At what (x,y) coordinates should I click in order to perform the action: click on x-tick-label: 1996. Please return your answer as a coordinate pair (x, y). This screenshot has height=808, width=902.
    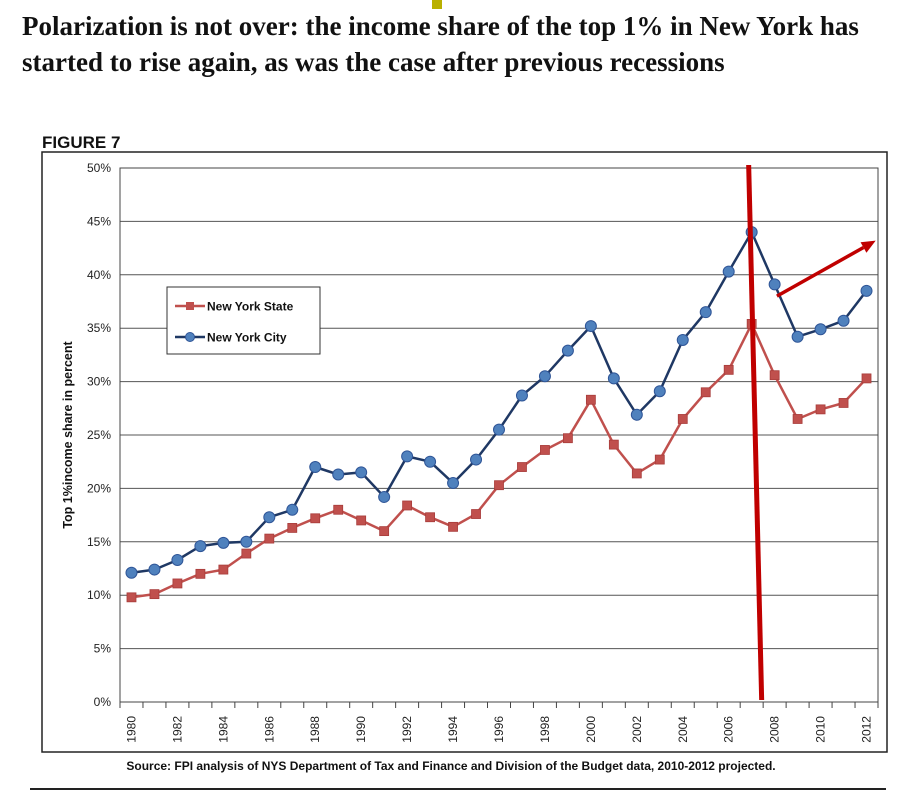
    Looking at the image, I should click on (499, 729).